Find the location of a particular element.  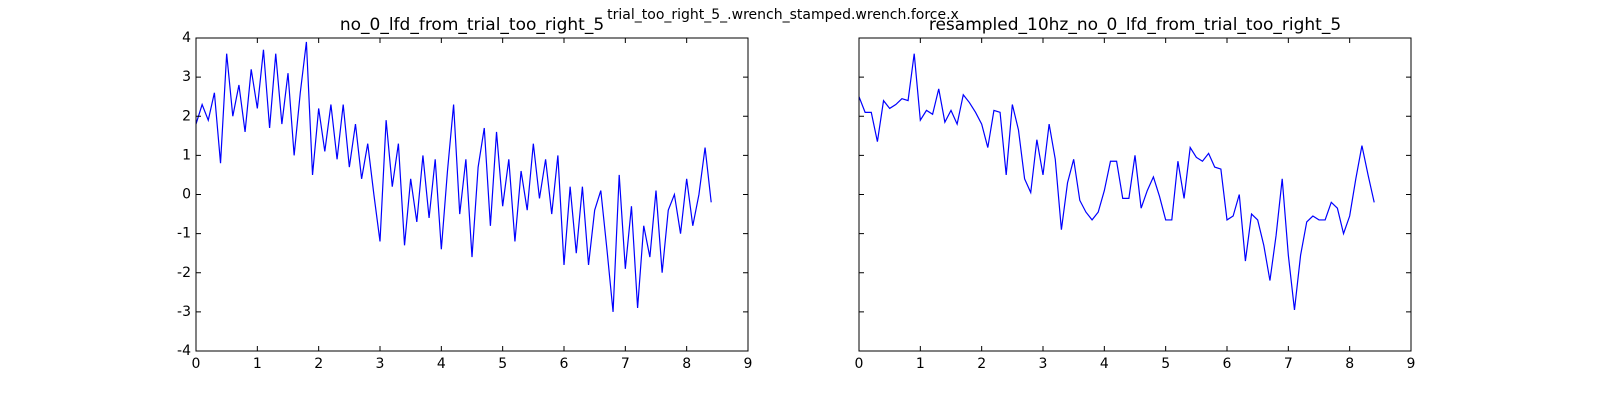

y-tick-label: -2 is located at coordinates (184, 273).